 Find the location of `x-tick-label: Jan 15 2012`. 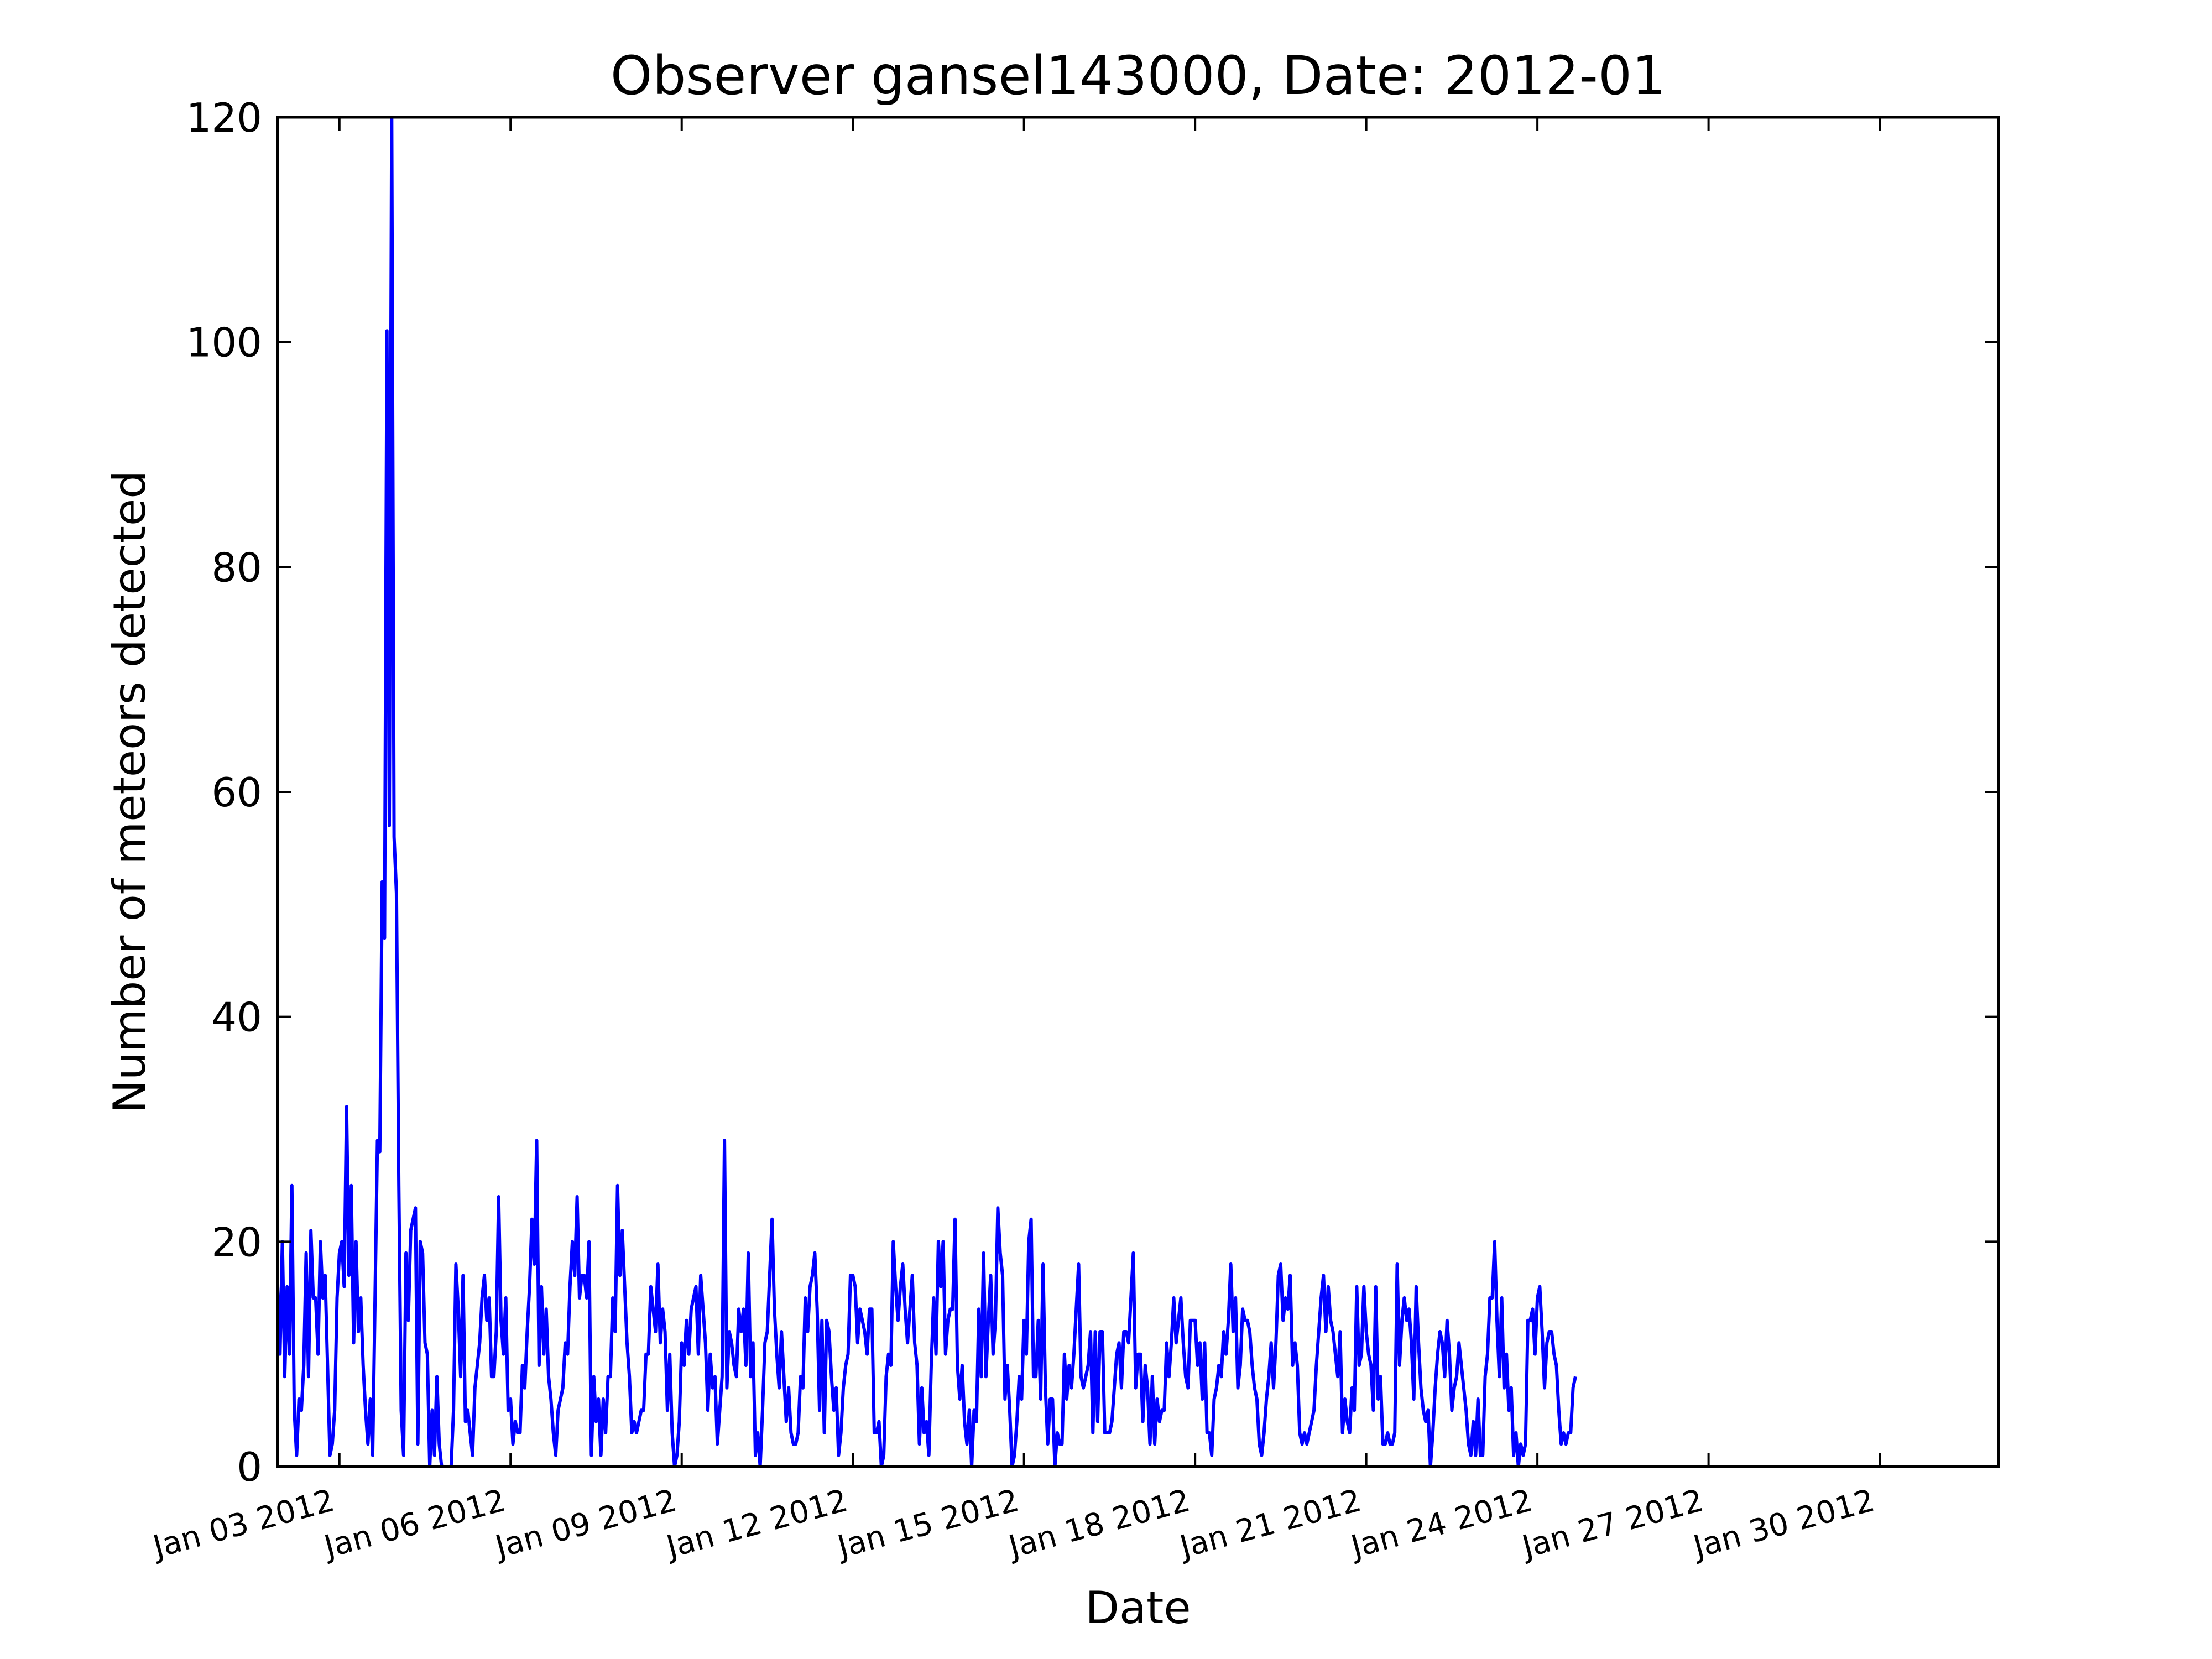

x-tick-label: Jan 15 2012 is located at coordinates (927, 1524).